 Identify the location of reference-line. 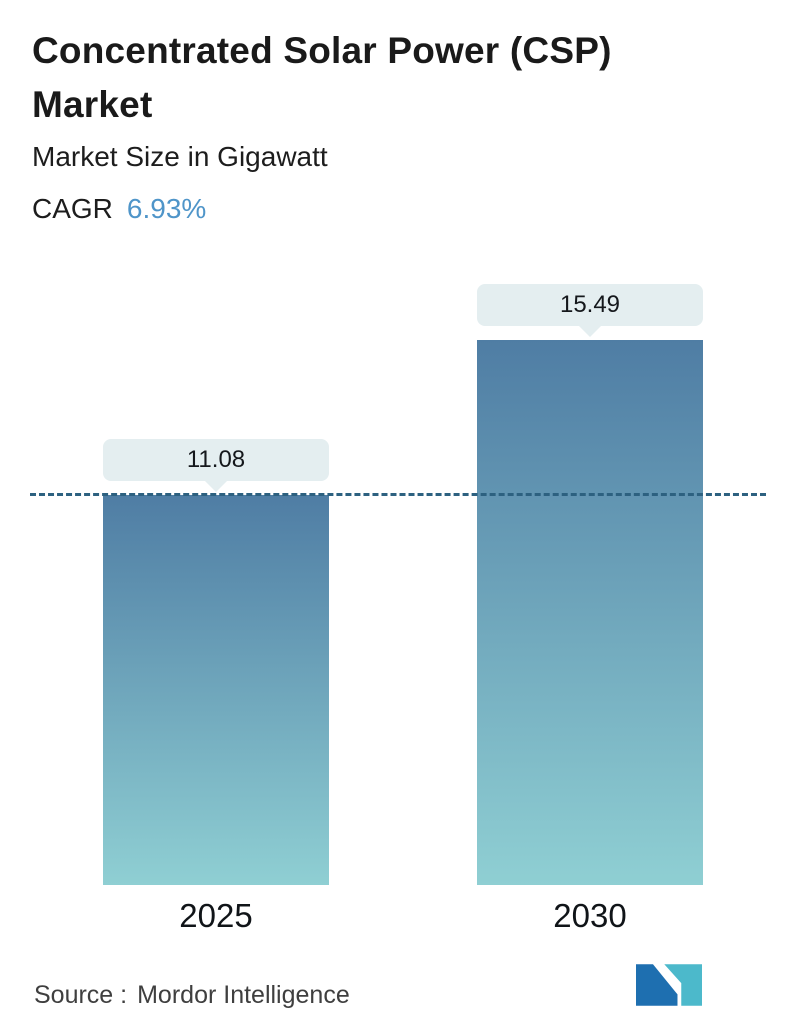
(398, 494).